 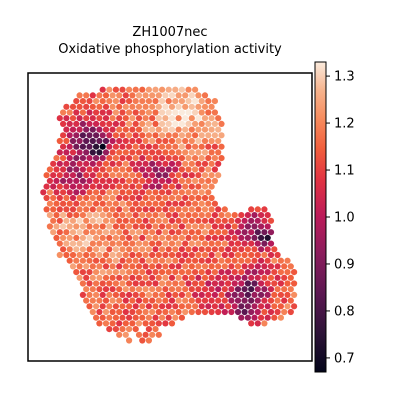 I want to click on colorbar-tick-label: 0.8, so click(x=344, y=311).